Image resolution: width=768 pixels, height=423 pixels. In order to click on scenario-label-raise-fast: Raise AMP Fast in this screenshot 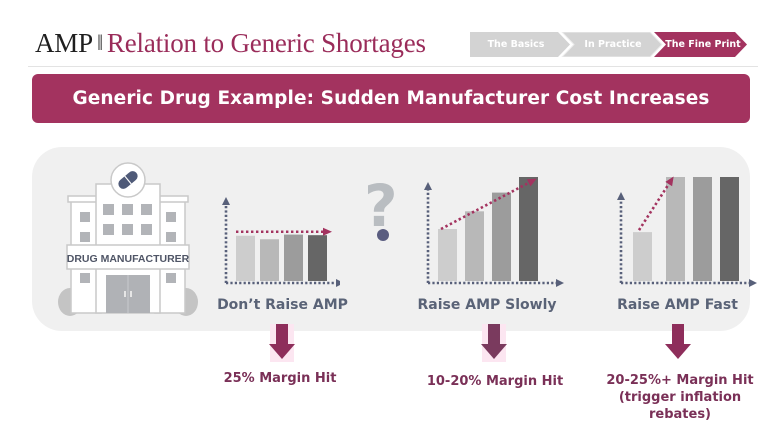, I will do `click(677, 305)`.